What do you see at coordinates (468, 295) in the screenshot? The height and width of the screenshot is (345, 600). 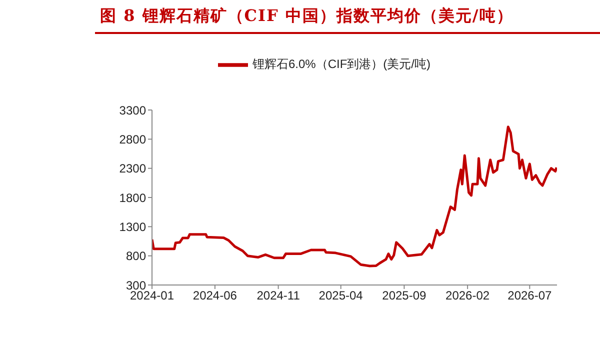 I see `x-tick-label: 2026-02` at bounding box center [468, 295].